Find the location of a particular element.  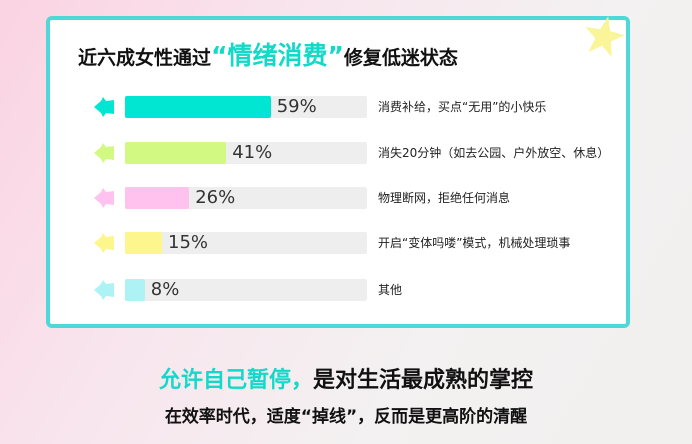

bar-value-label: 15% is located at coordinates (188, 242).